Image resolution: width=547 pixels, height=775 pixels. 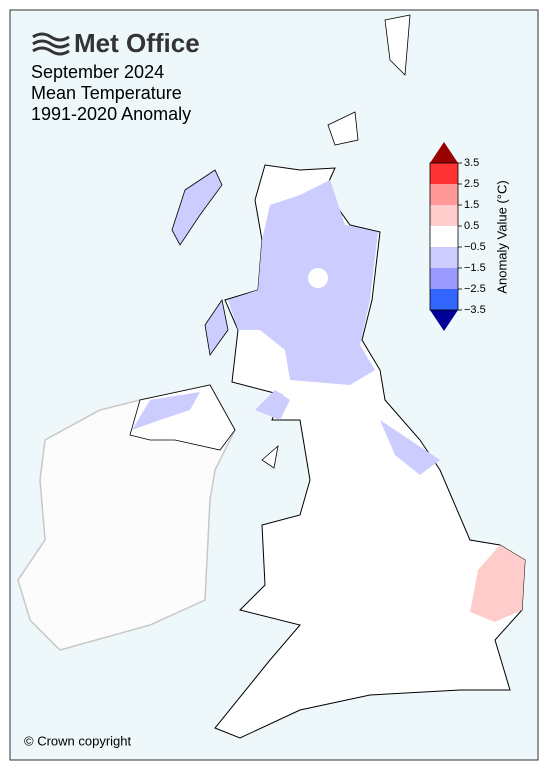 I want to click on colorbar-outline, so click(x=444, y=236).